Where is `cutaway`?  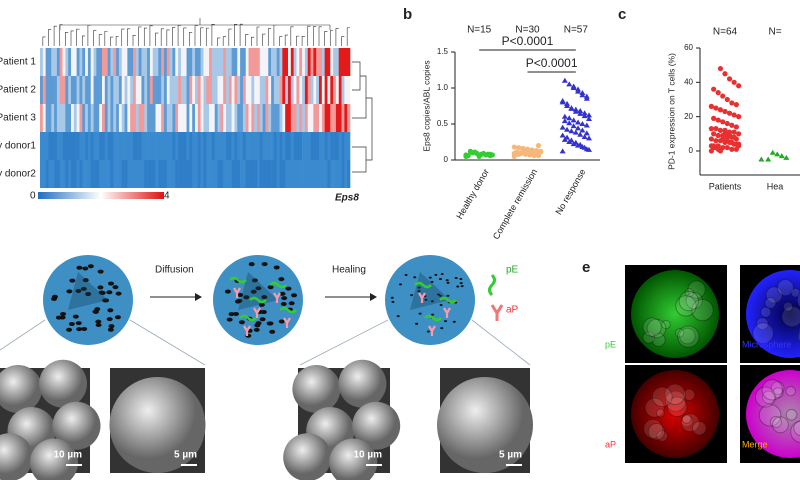
cutaway is located at coordinates (430, 291).